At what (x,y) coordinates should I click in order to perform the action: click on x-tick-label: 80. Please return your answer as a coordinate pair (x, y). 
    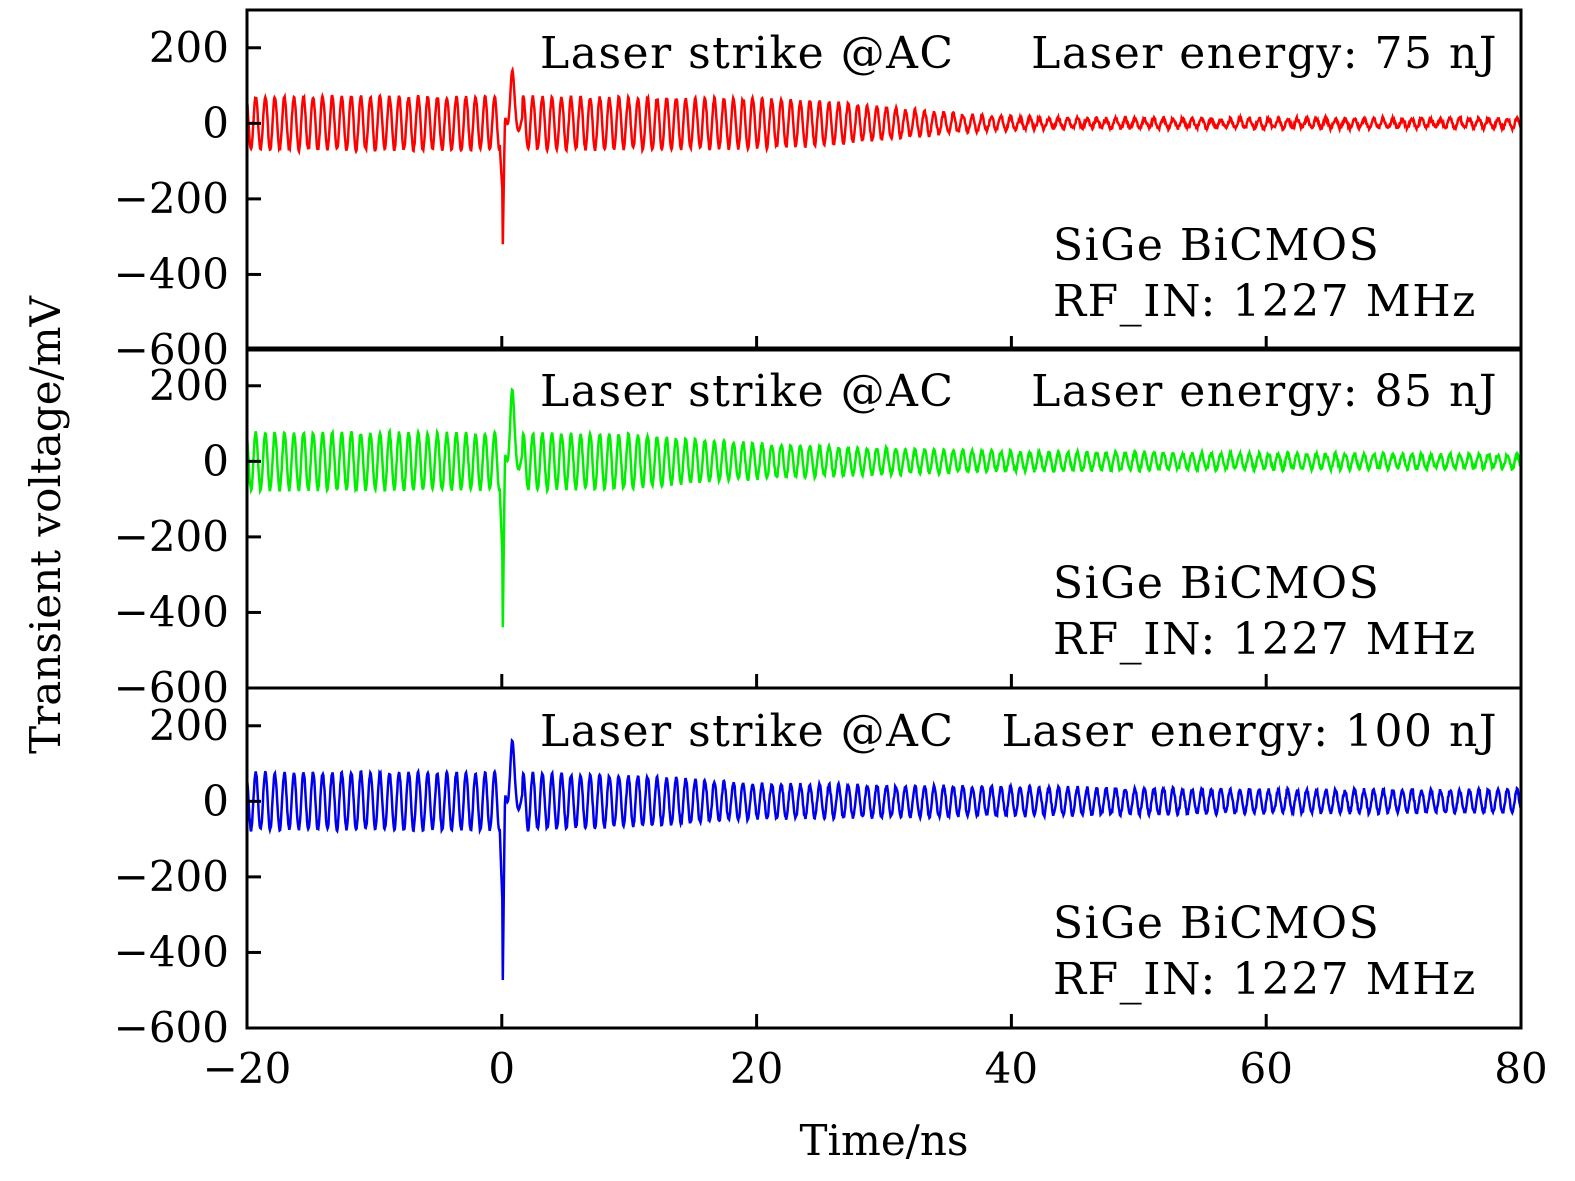
    Looking at the image, I should click on (1520, 1068).